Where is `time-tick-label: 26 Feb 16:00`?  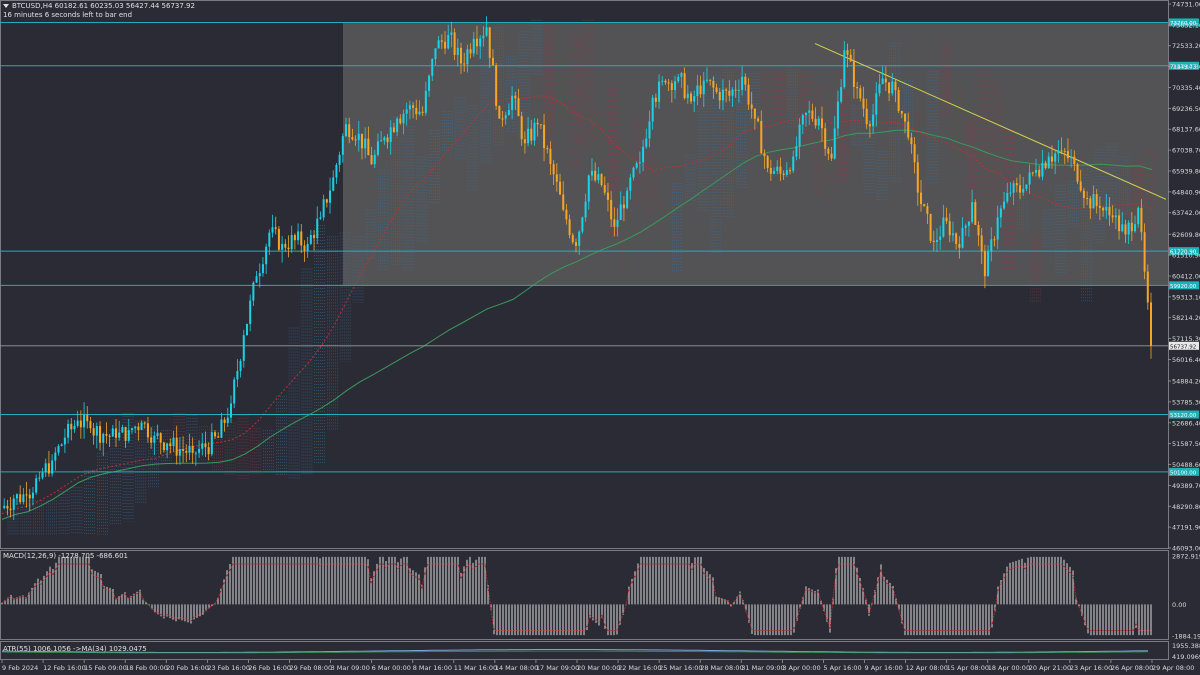 time-tick-label: 26 Feb 16:00 is located at coordinates (269, 668).